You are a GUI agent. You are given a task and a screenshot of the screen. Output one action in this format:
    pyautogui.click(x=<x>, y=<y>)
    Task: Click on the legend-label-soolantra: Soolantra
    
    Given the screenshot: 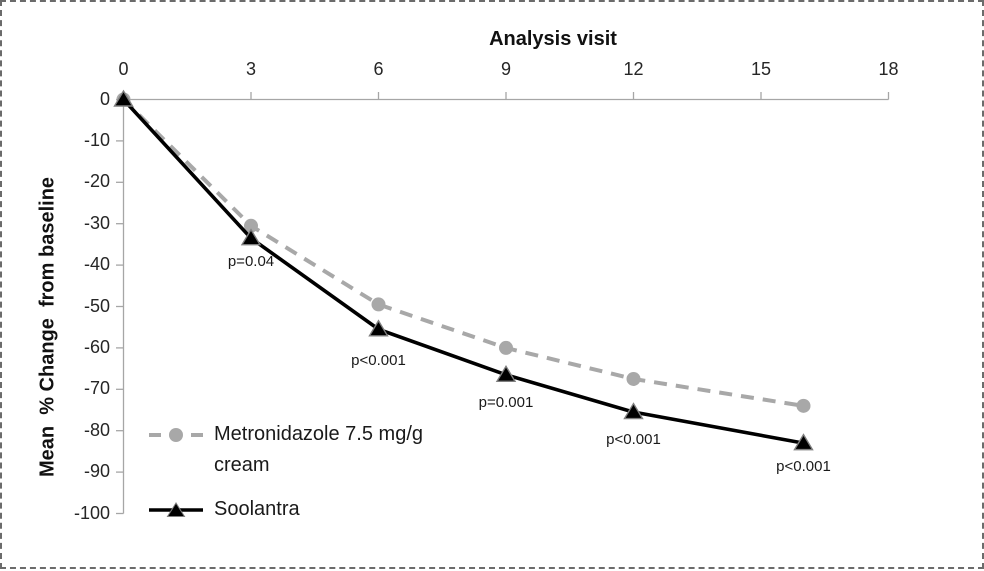 What is the action you would take?
    pyautogui.click(x=257, y=509)
    